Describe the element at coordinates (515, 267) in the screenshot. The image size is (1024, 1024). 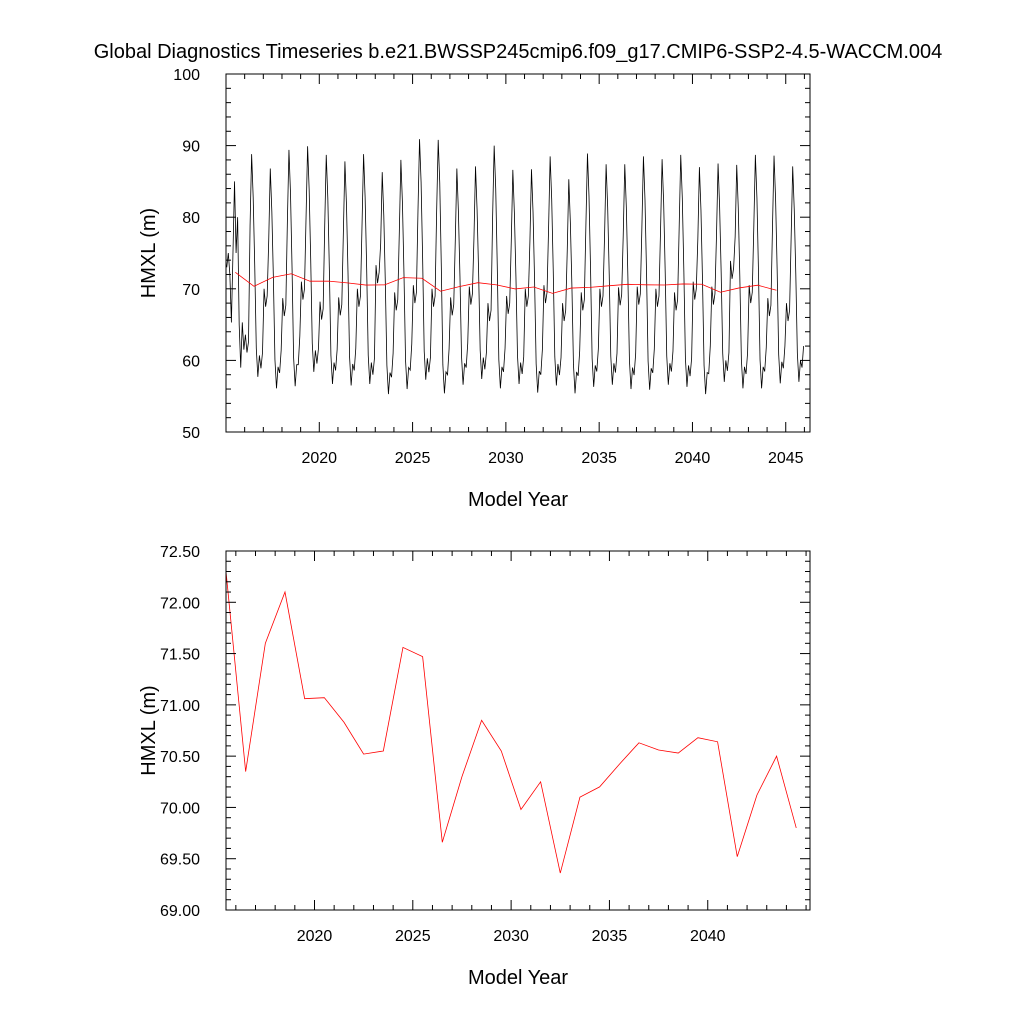
I see `monthly-series-line` at that location.